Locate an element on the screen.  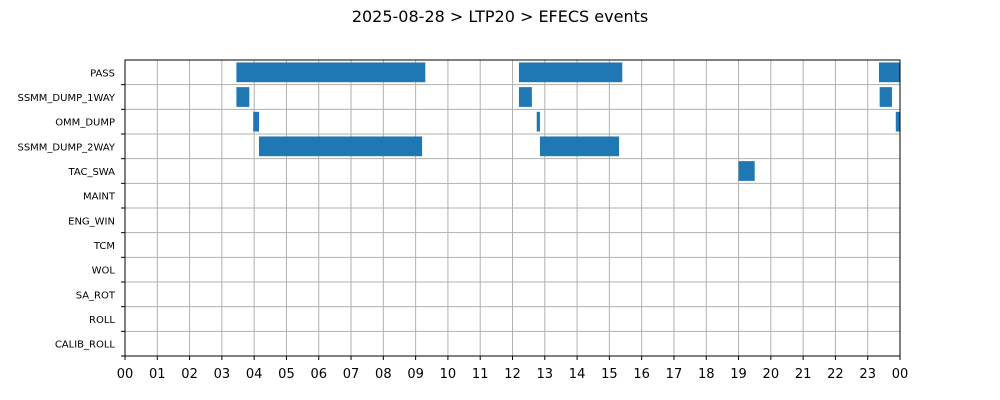
y-tick-label: CALIB_ROLL is located at coordinates (85, 345).